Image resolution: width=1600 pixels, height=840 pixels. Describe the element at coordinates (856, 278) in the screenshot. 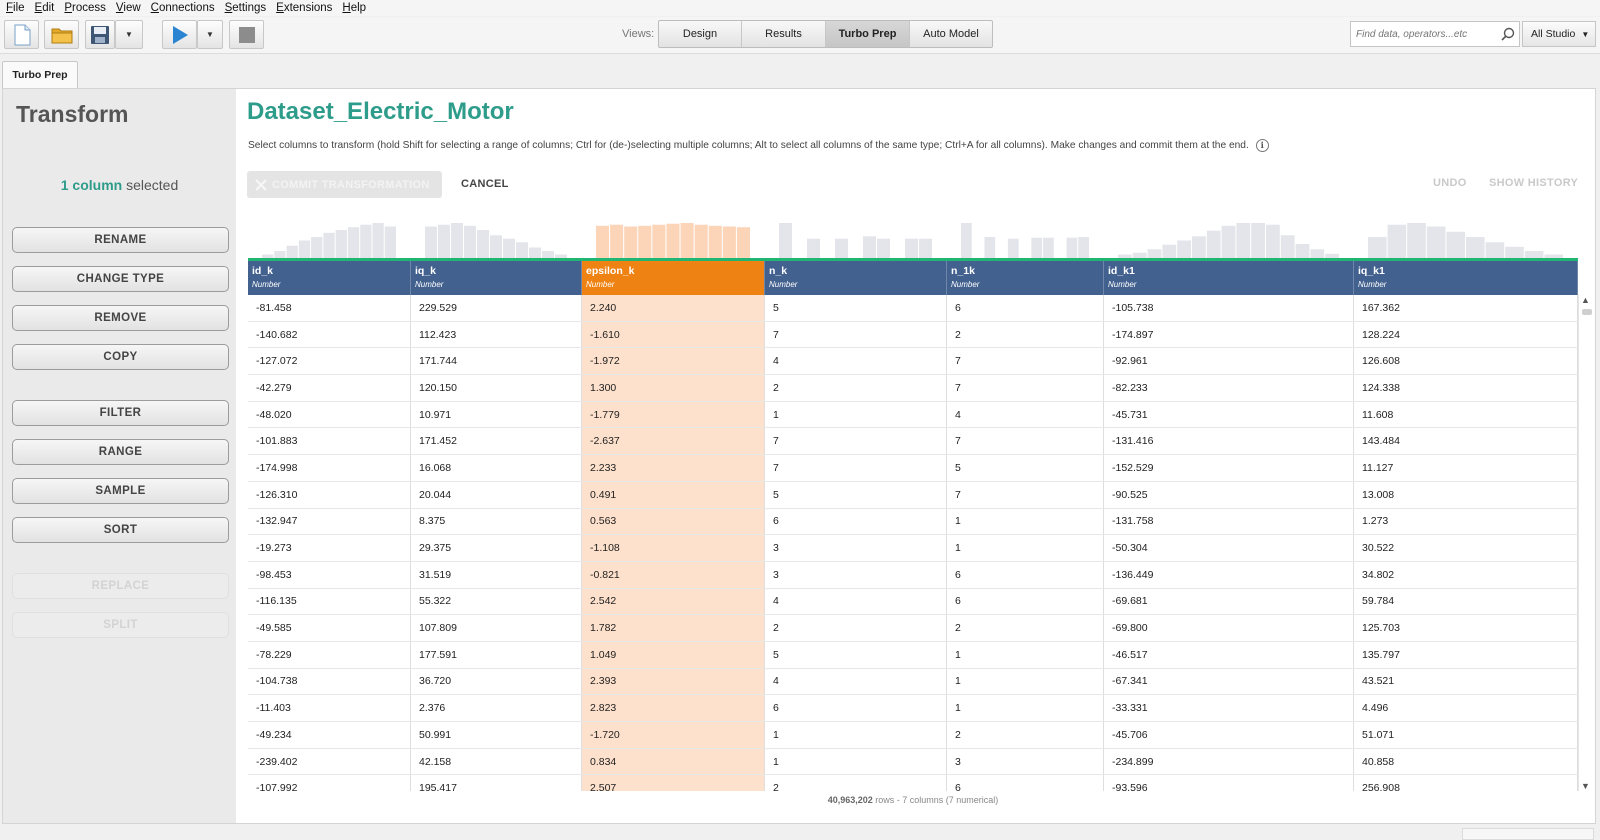

I see `column-header-n-k: n_k Number` at that location.